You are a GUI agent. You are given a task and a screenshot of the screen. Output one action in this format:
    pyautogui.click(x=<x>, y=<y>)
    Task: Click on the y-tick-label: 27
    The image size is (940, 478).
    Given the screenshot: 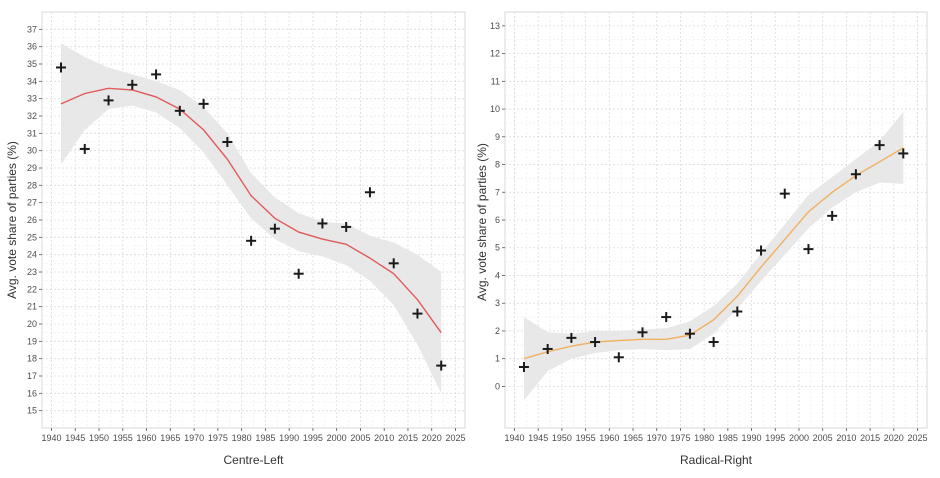 What is the action you would take?
    pyautogui.click(x=32, y=203)
    